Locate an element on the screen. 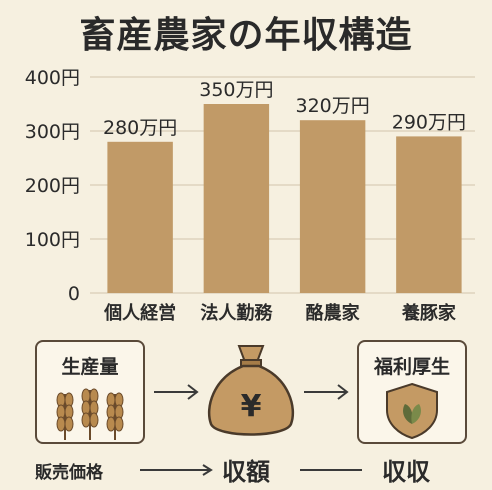  x-tick-label: 法人勤務 is located at coordinates (236, 313).